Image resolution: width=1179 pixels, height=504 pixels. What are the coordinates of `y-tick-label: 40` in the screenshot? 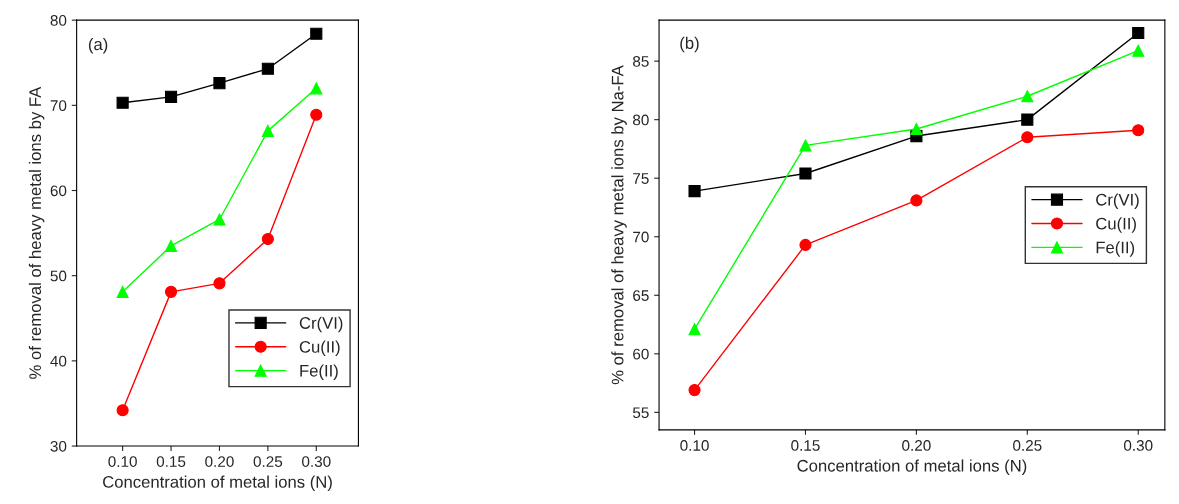 It's located at (58, 361).